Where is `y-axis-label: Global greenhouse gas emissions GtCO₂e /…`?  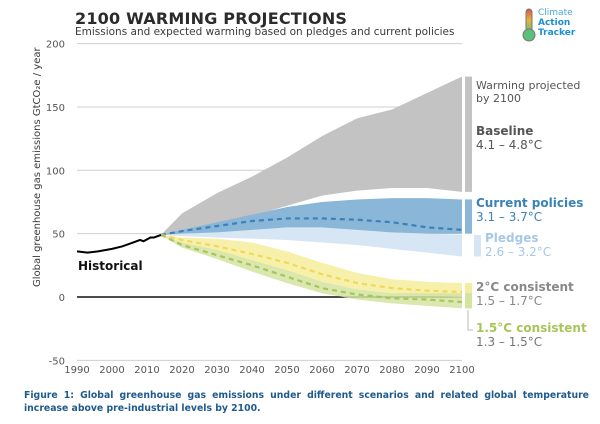
y-axis-label: Global greenhouse gas emissions GtCO₂e /… is located at coordinates (37, 167).